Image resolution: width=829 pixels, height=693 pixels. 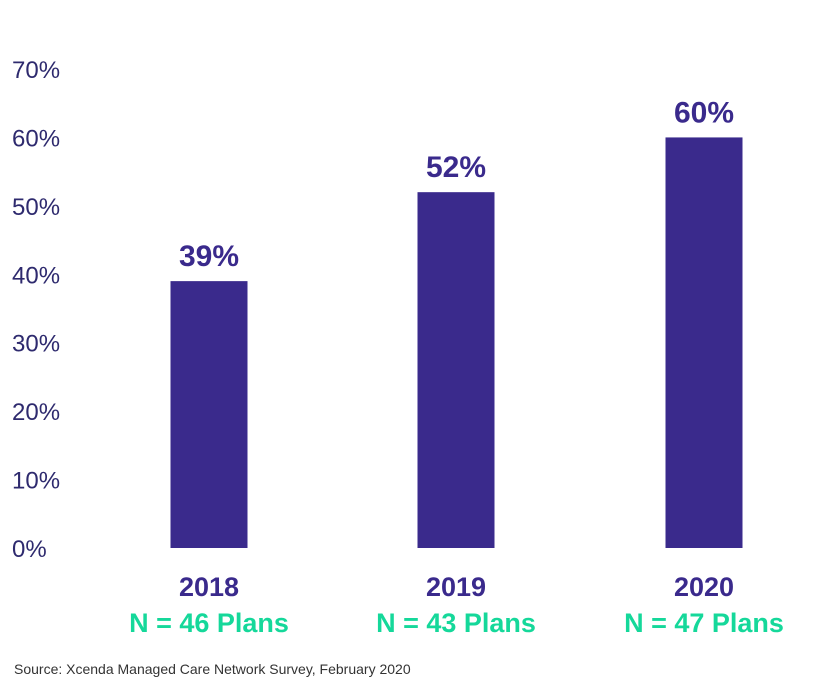 What do you see at coordinates (36, 310) in the screenshot?
I see `y-axis: 0% 10% 20% 30% 40% 50% 60% 70%` at bounding box center [36, 310].